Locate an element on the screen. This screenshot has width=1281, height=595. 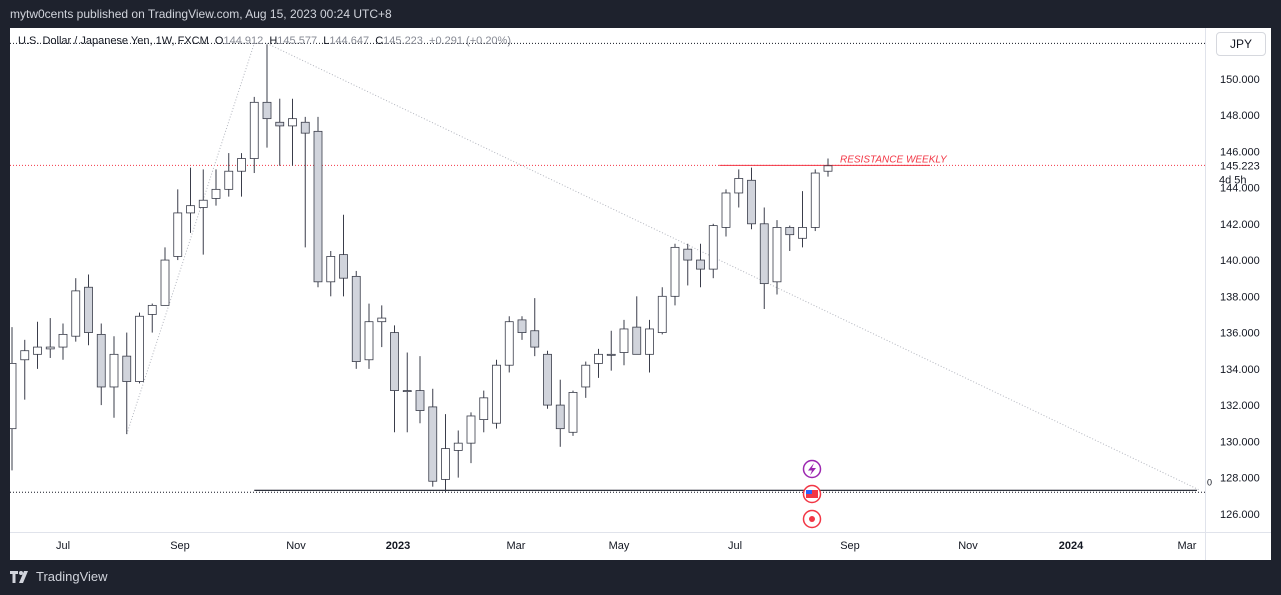
price-tick-label: 134.000 is located at coordinates (1240, 370).